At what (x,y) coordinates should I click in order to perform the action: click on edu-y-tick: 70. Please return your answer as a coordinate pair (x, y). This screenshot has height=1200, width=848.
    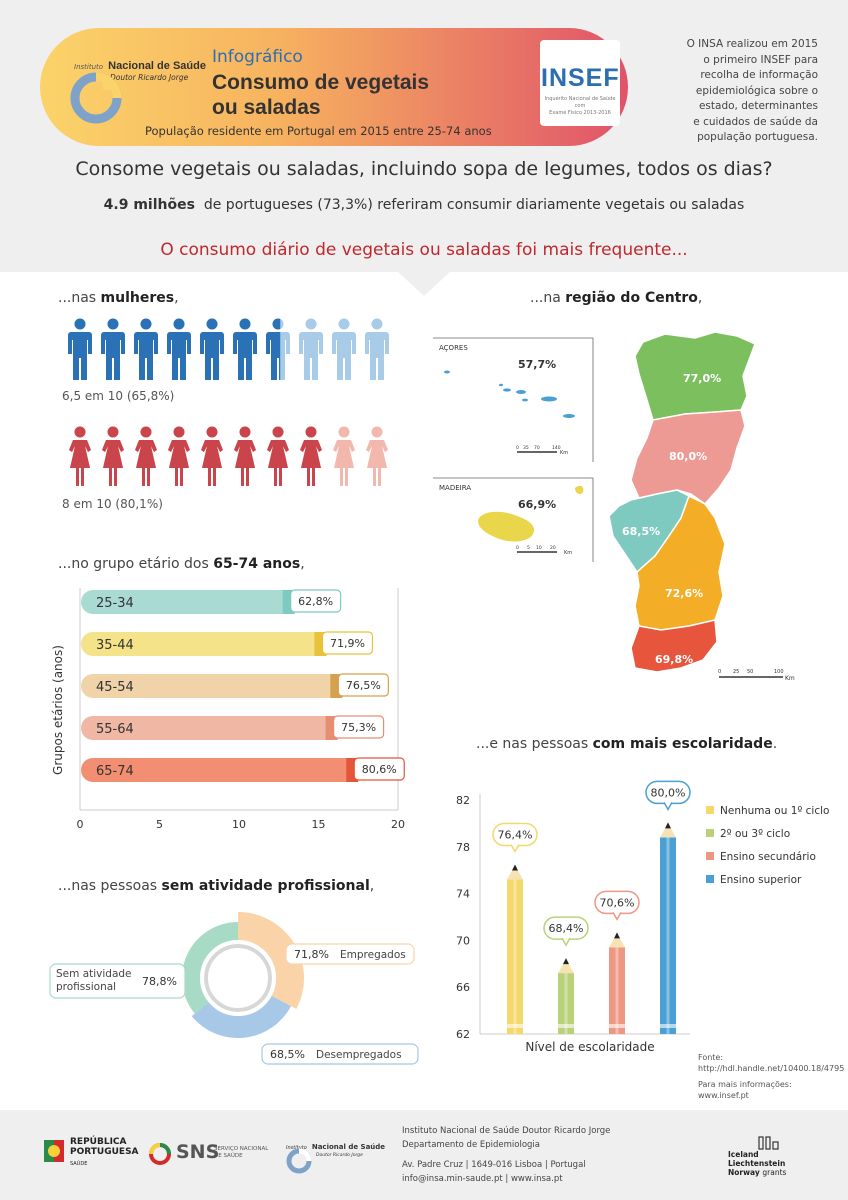
    Looking at the image, I should click on (463, 940).